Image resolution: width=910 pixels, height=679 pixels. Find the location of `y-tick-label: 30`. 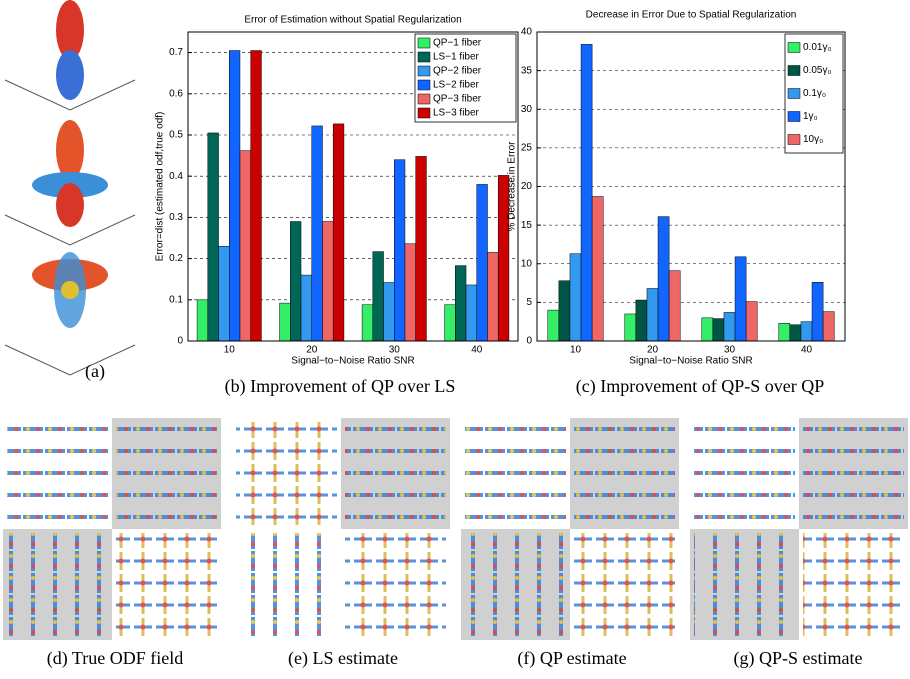

y-tick-label: 30 is located at coordinates (527, 109).